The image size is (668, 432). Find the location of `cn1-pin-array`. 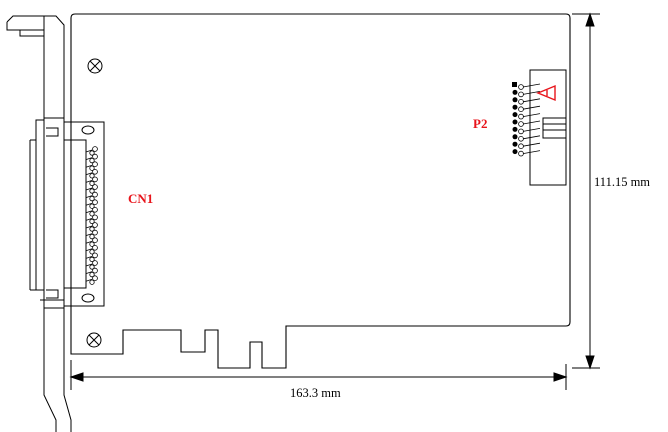

cn1-pin-array is located at coordinates (91, 215).